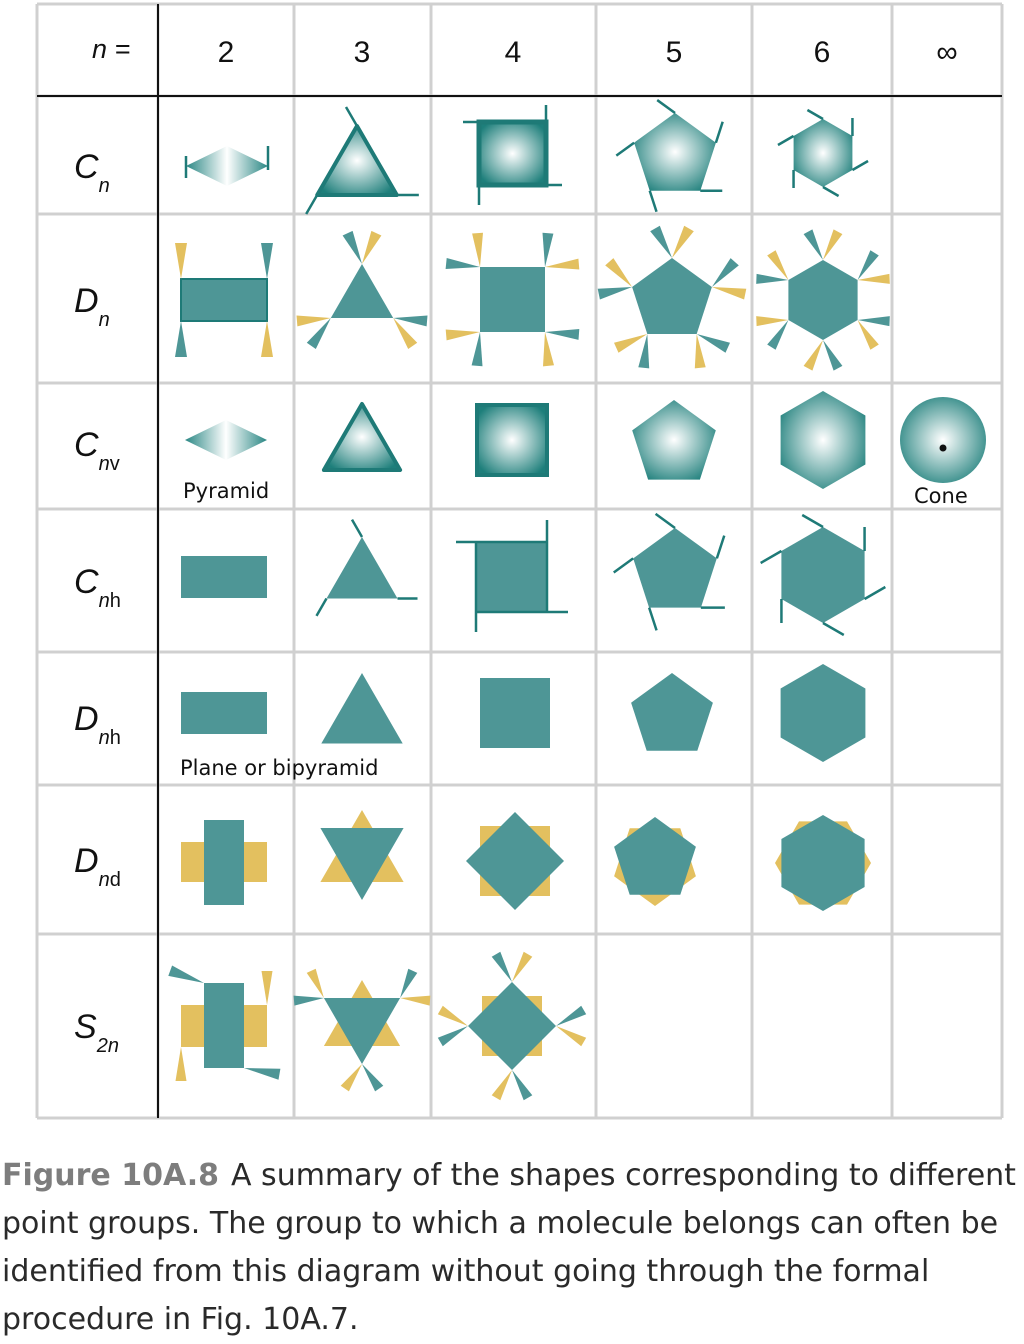 This screenshot has width=1024, height=1344. I want to click on annotation-plane-or-bipyramid: Plane or bipyramid, so click(279, 768).